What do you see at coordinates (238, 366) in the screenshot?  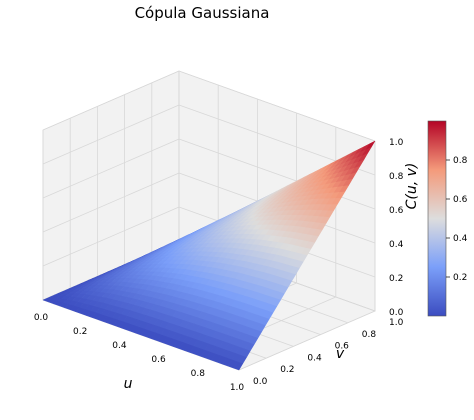 I see `surface-facet` at bounding box center [238, 366].